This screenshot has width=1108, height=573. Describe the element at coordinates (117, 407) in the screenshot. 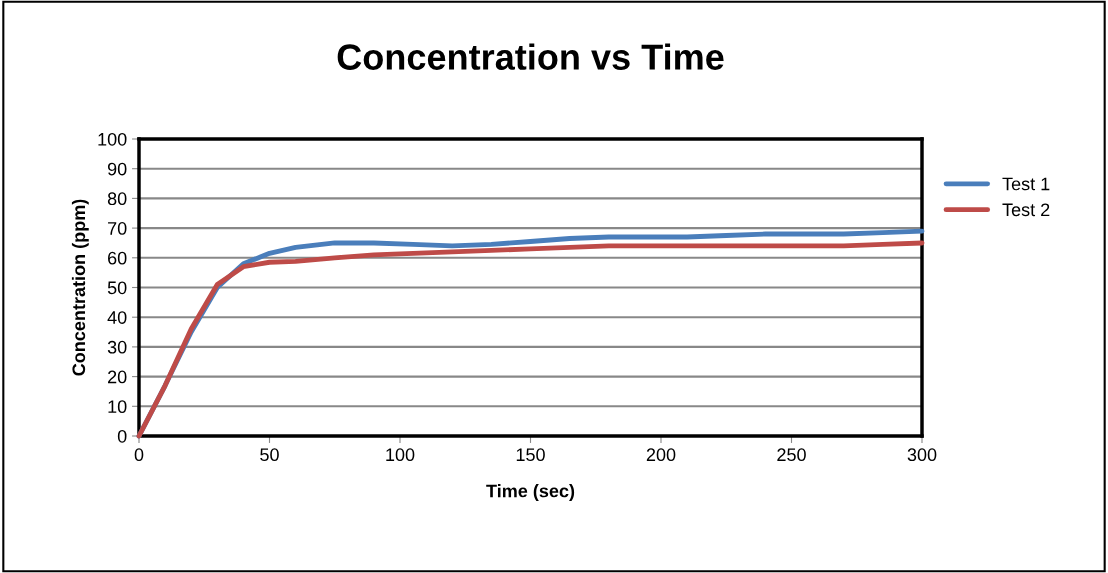

I see `y-tick-label: 10` at that location.